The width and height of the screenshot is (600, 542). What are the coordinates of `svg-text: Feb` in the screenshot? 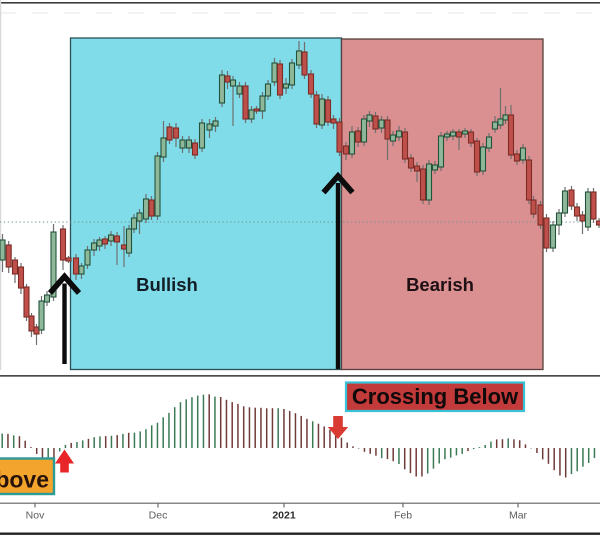 It's located at (403, 516).